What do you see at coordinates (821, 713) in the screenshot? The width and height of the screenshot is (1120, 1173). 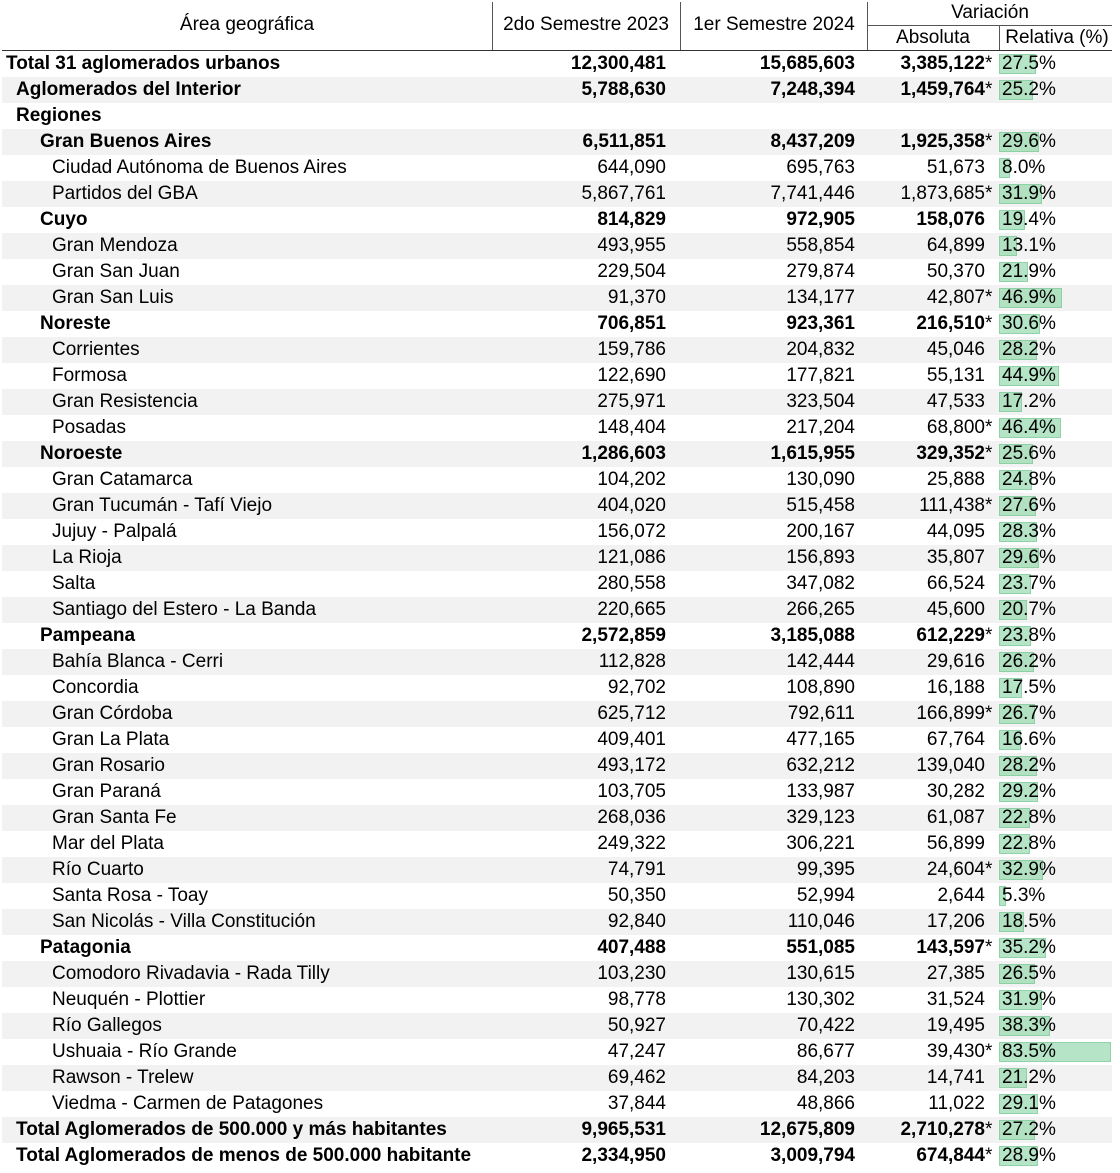 I see `row-value-2024: 792,611` at bounding box center [821, 713].